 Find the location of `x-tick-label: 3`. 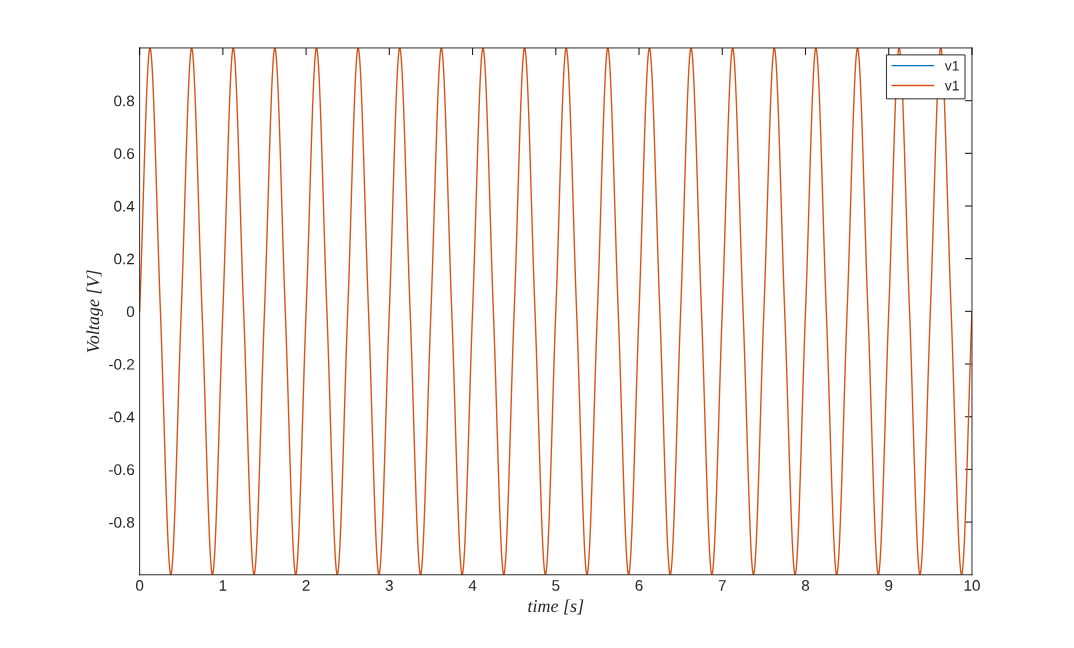

x-tick-label: 3 is located at coordinates (389, 585).